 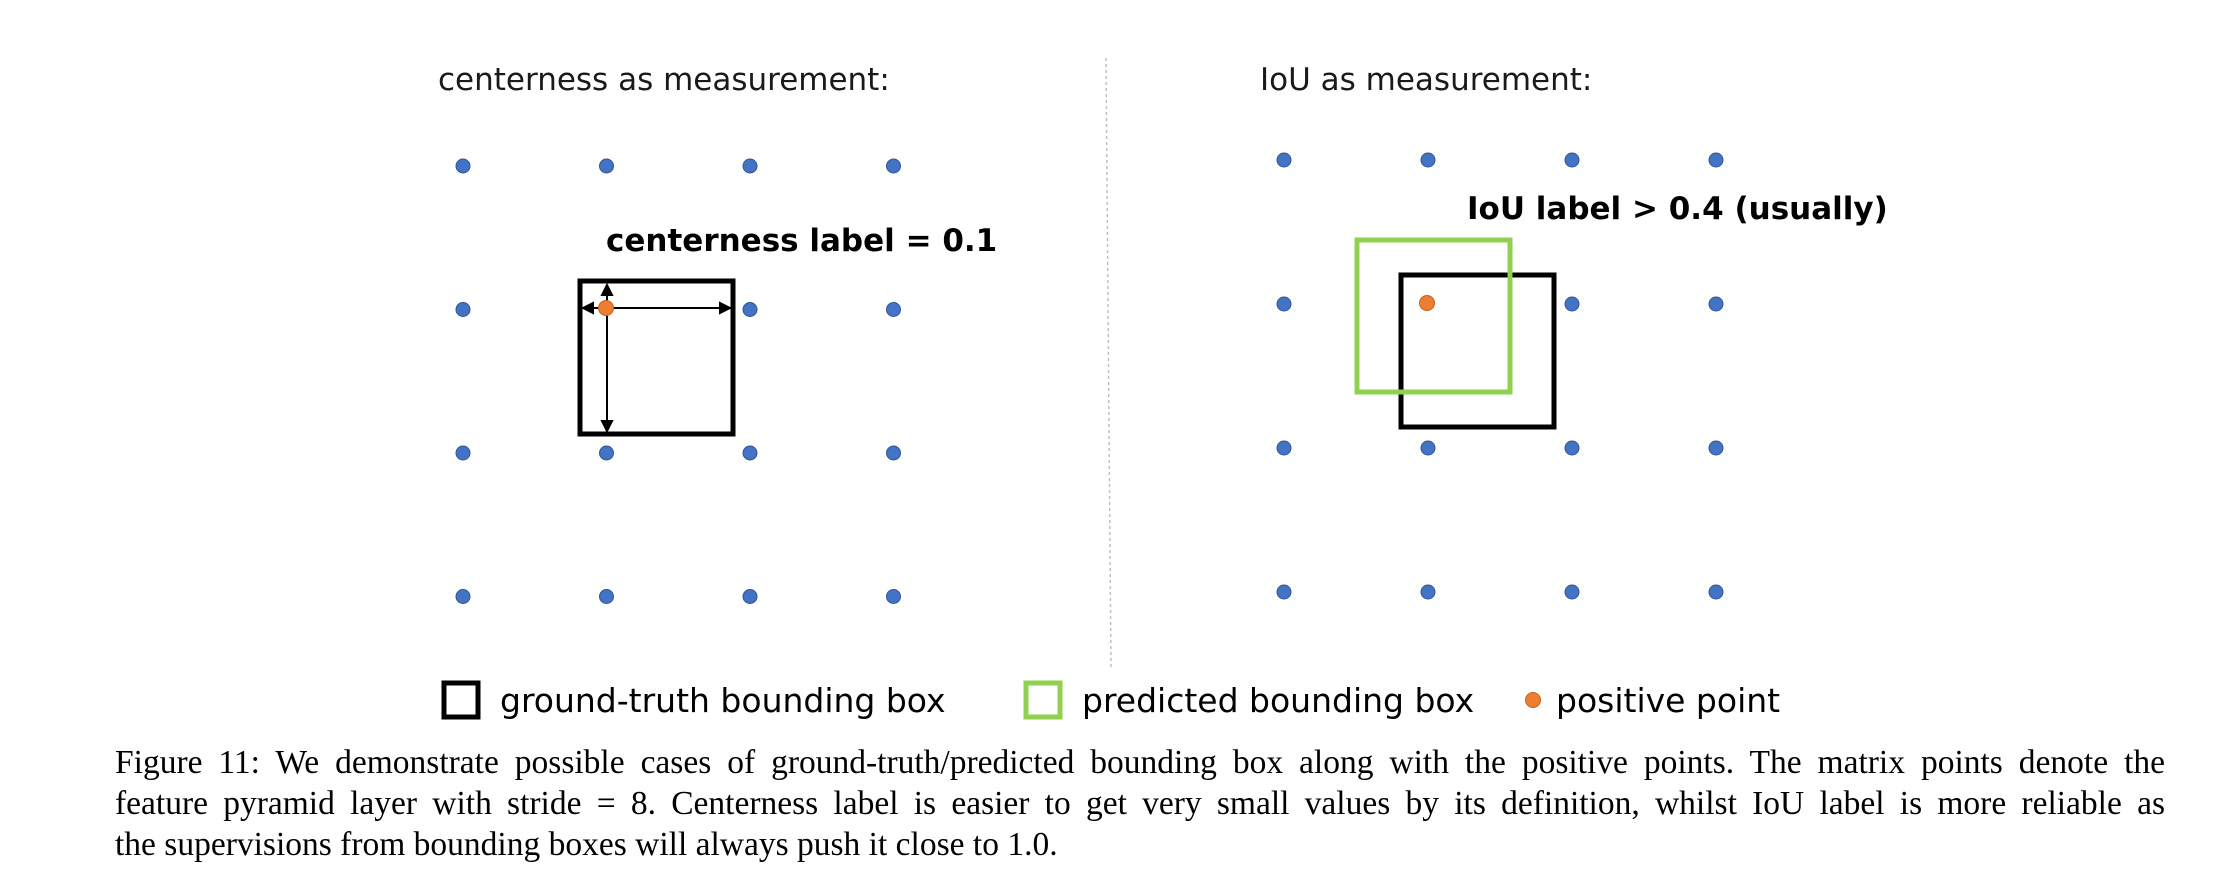 What do you see at coordinates (723, 700) in the screenshot?
I see `legend-ground-truth-label: ground-truth bounding box` at bounding box center [723, 700].